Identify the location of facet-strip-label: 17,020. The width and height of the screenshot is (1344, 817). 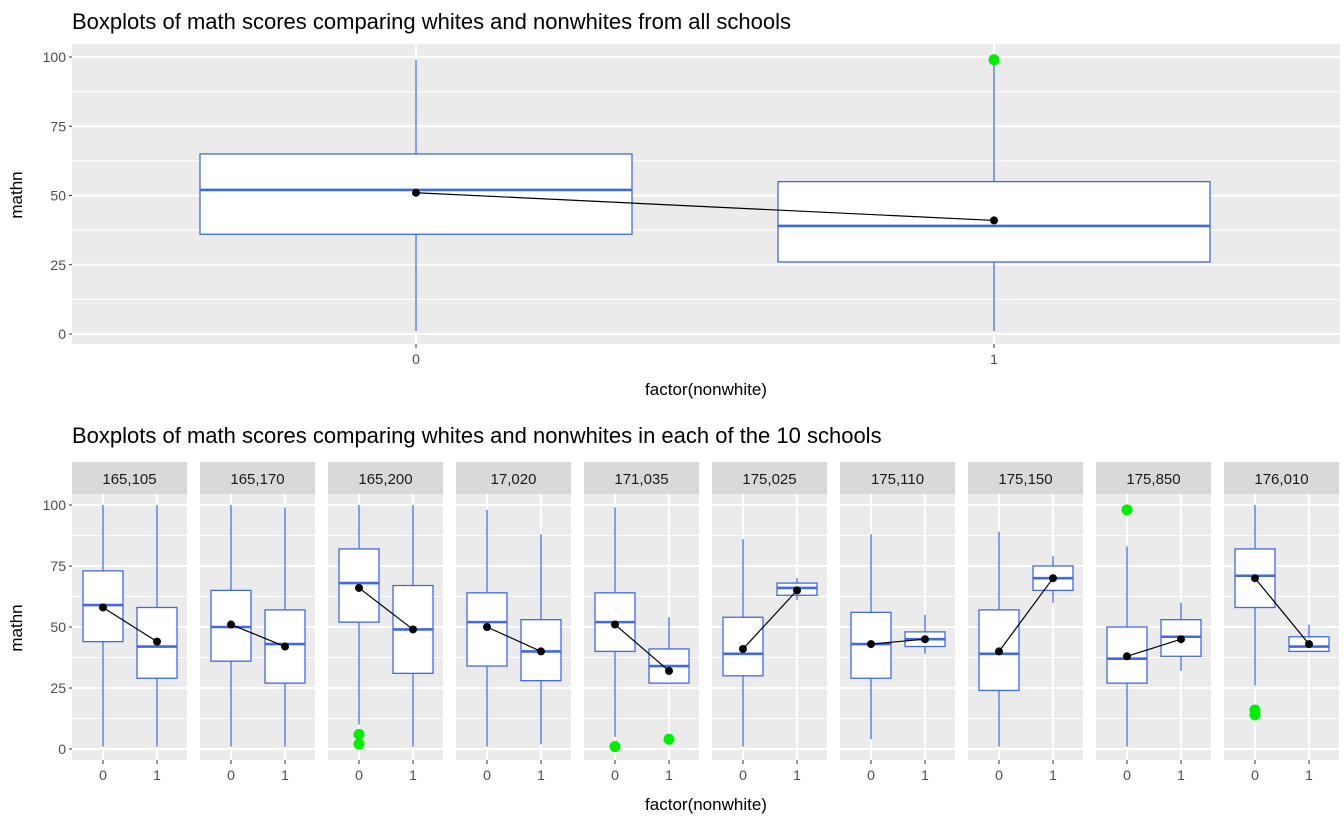
(514, 479).